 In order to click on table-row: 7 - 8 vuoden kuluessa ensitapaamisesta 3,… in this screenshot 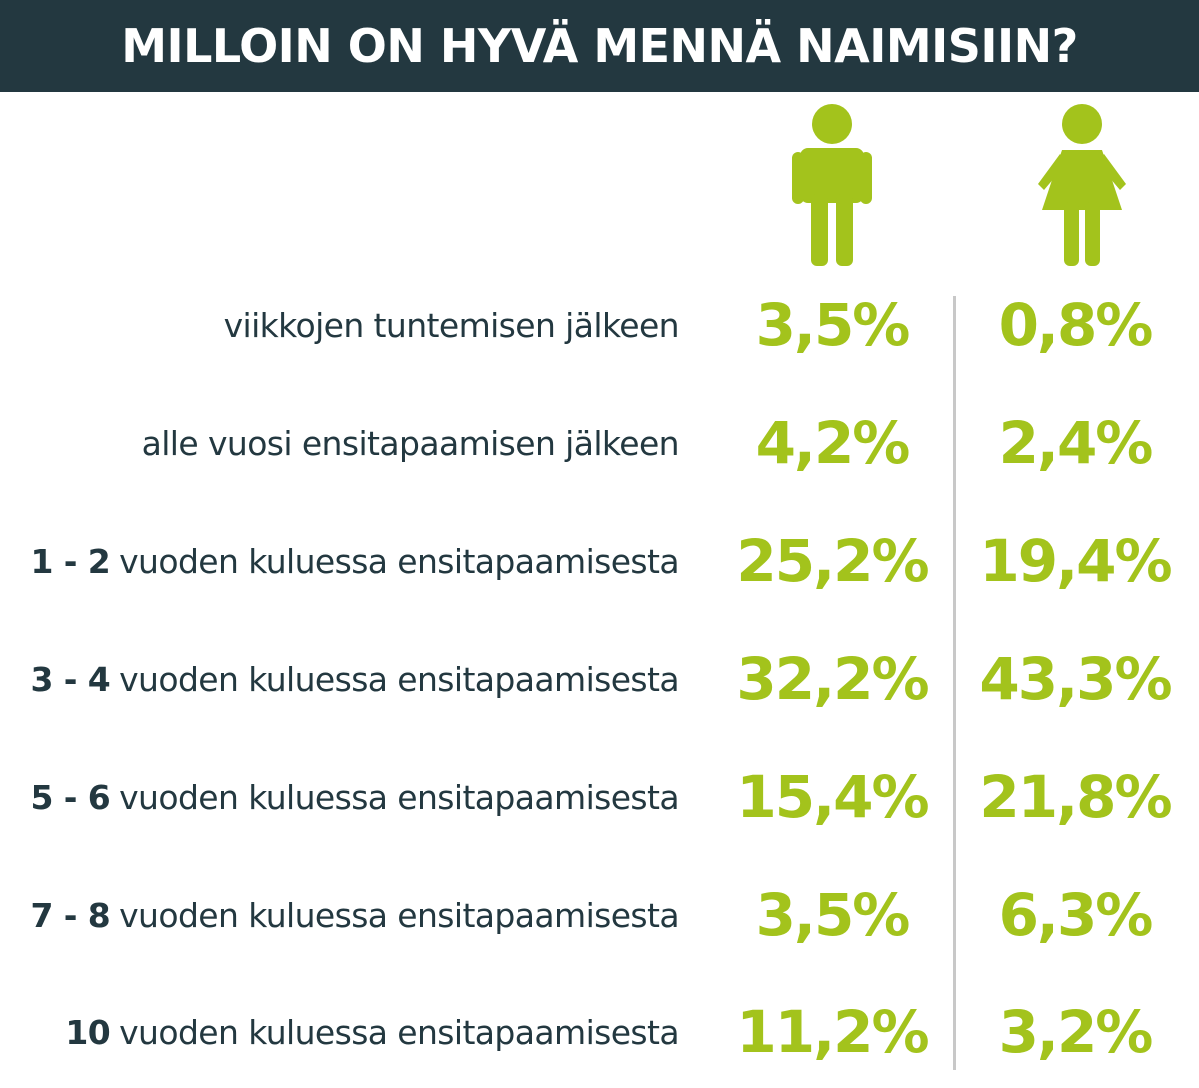, I will do `click(599, 915)`.